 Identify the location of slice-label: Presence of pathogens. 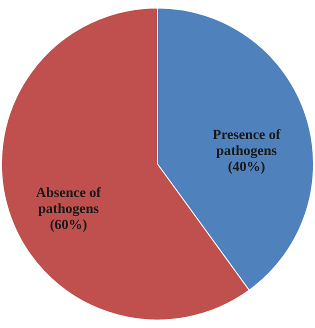
(246, 144).